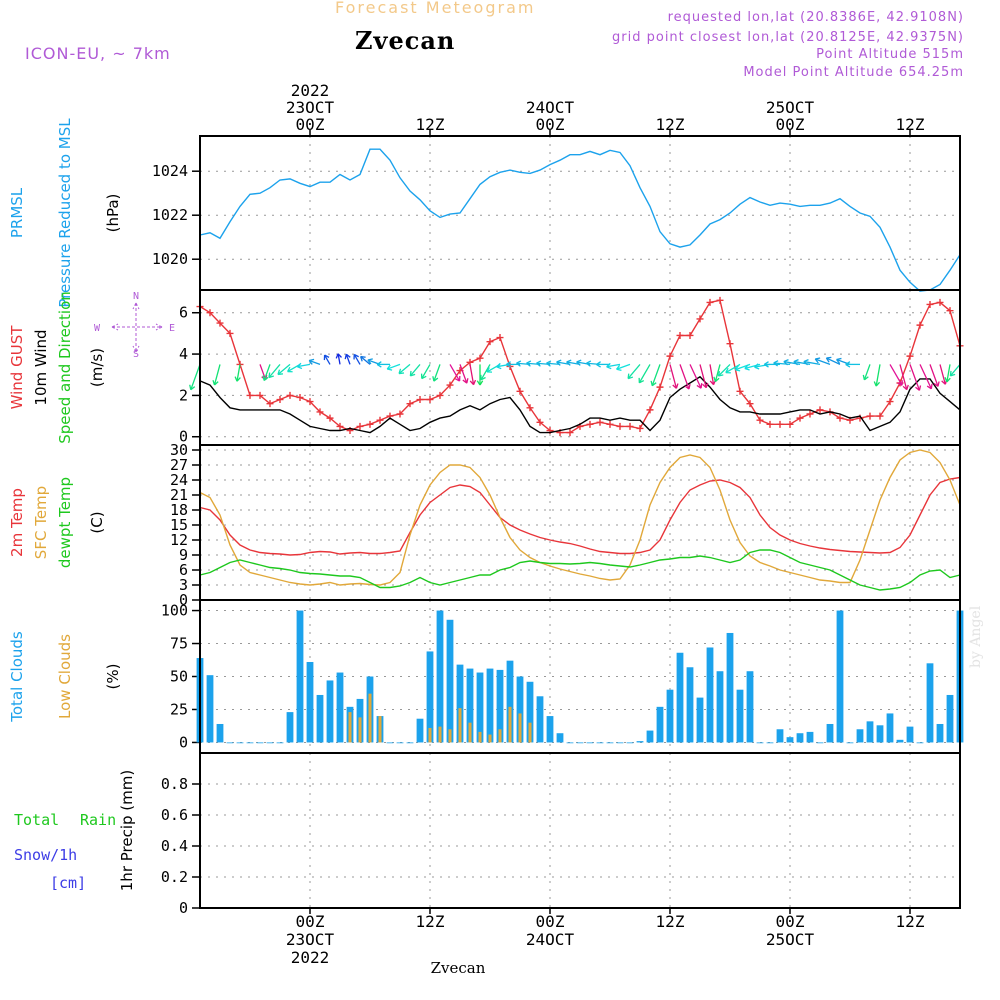 This screenshot has height=1000, width=1000. I want to click on series-line-wind-gust, so click(580, 366).